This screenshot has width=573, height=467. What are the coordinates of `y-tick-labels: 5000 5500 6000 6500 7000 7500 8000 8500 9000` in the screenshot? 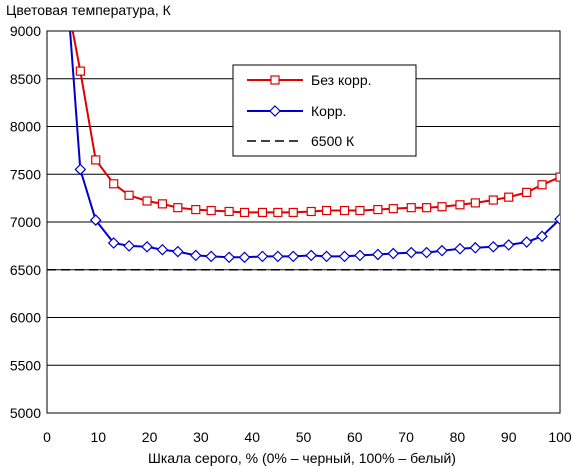 It's located at (25, 222).